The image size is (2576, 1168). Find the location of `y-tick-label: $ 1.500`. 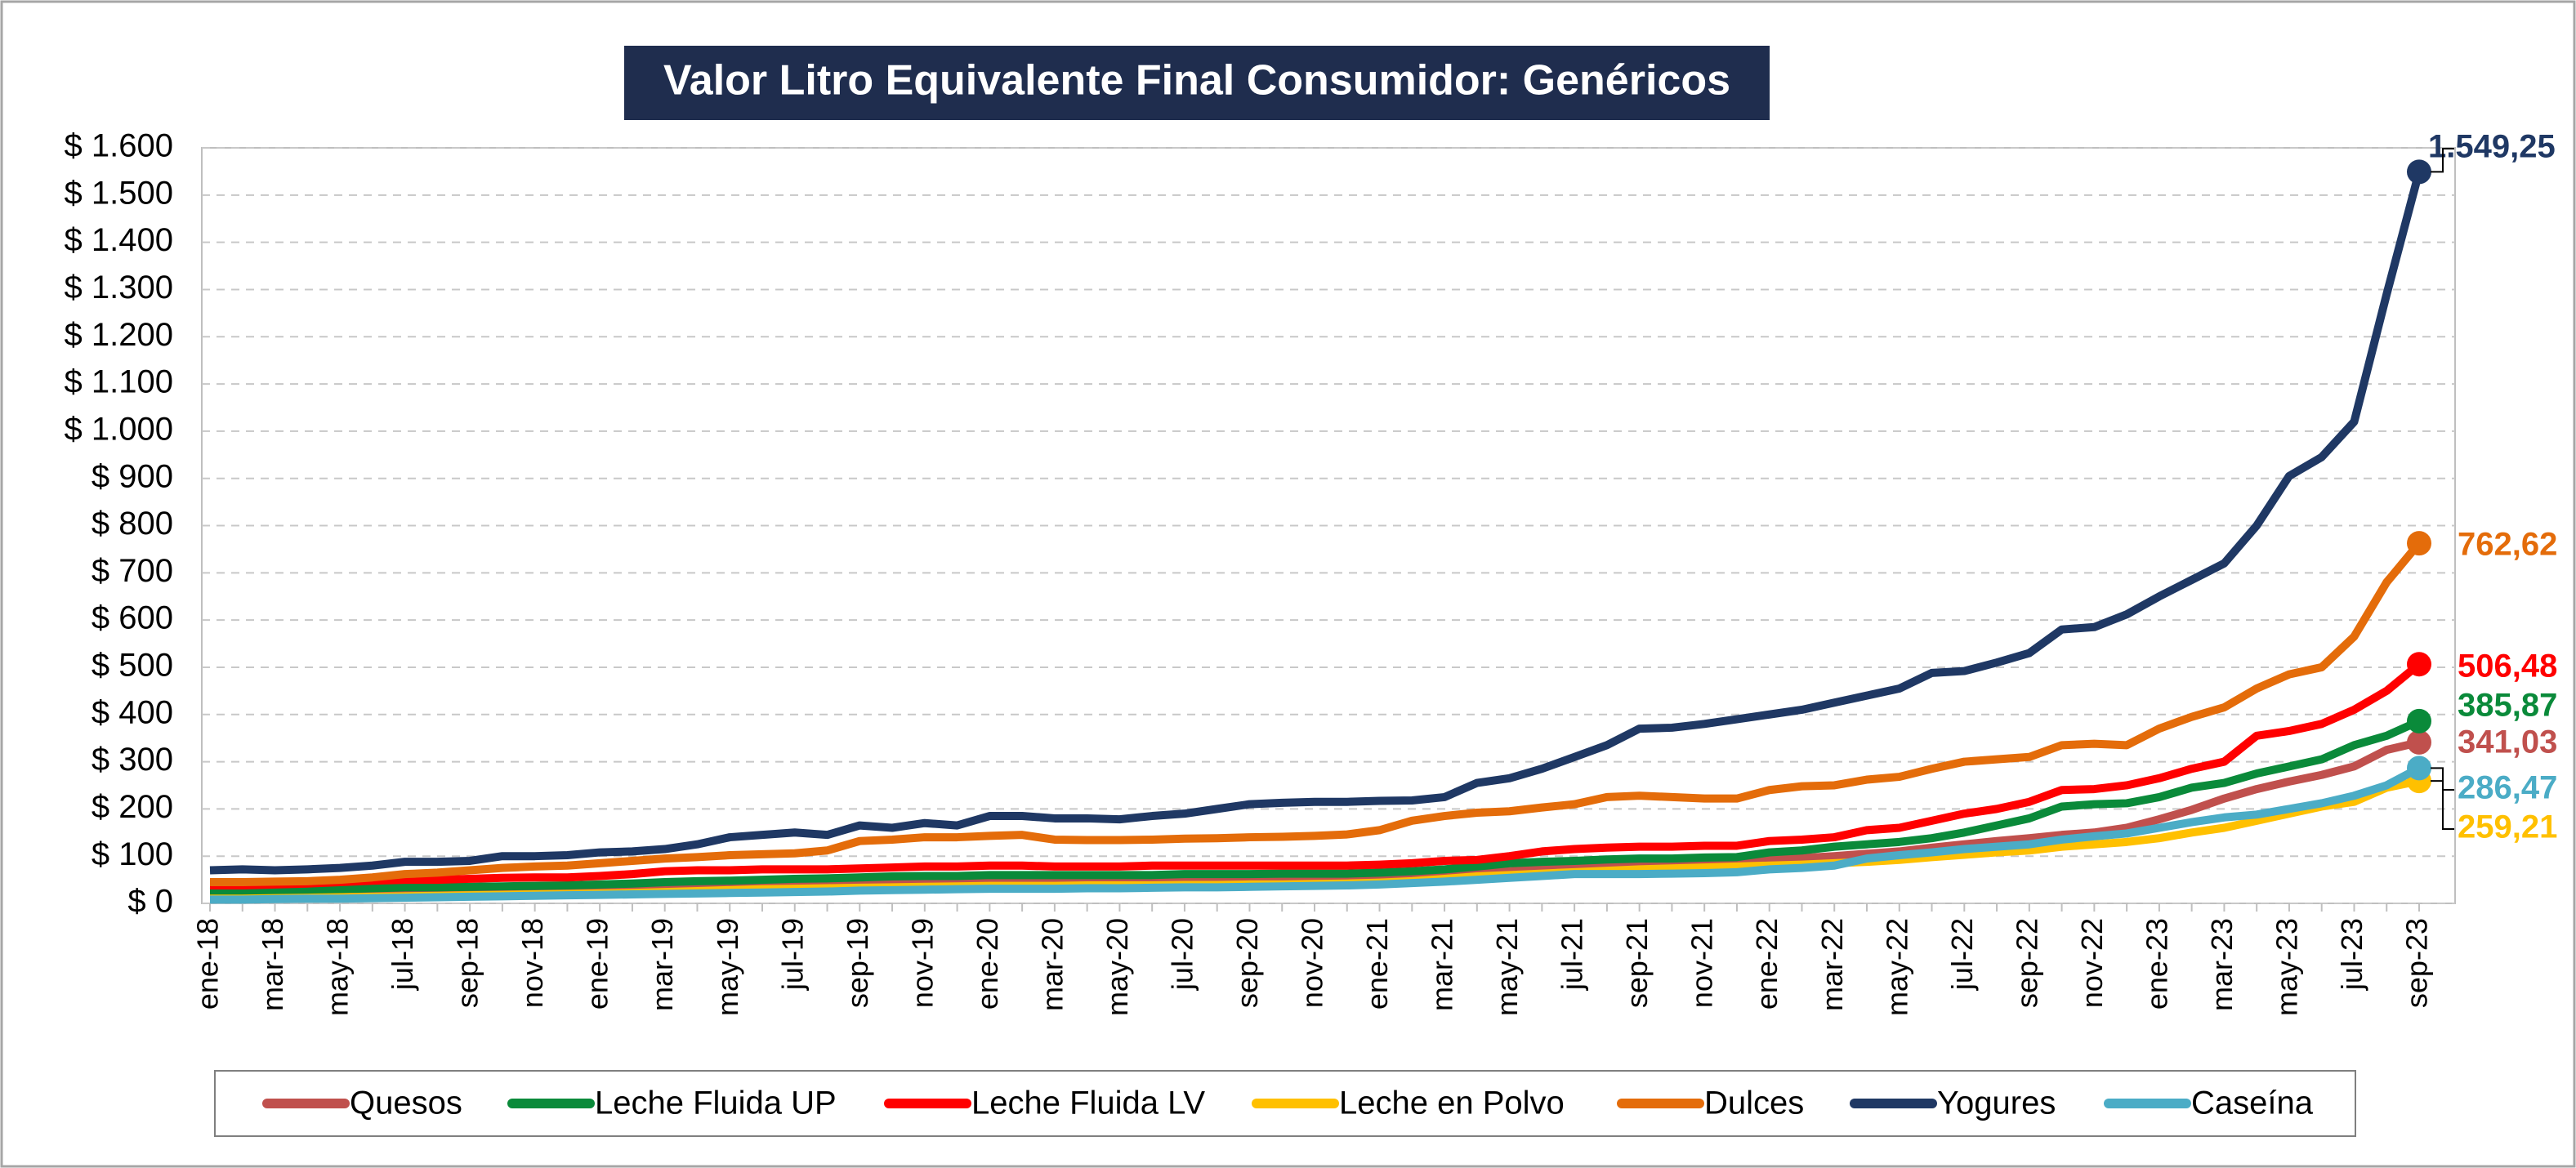

y-tick-label: $ 1.500 is located at coordinates (119, 193).